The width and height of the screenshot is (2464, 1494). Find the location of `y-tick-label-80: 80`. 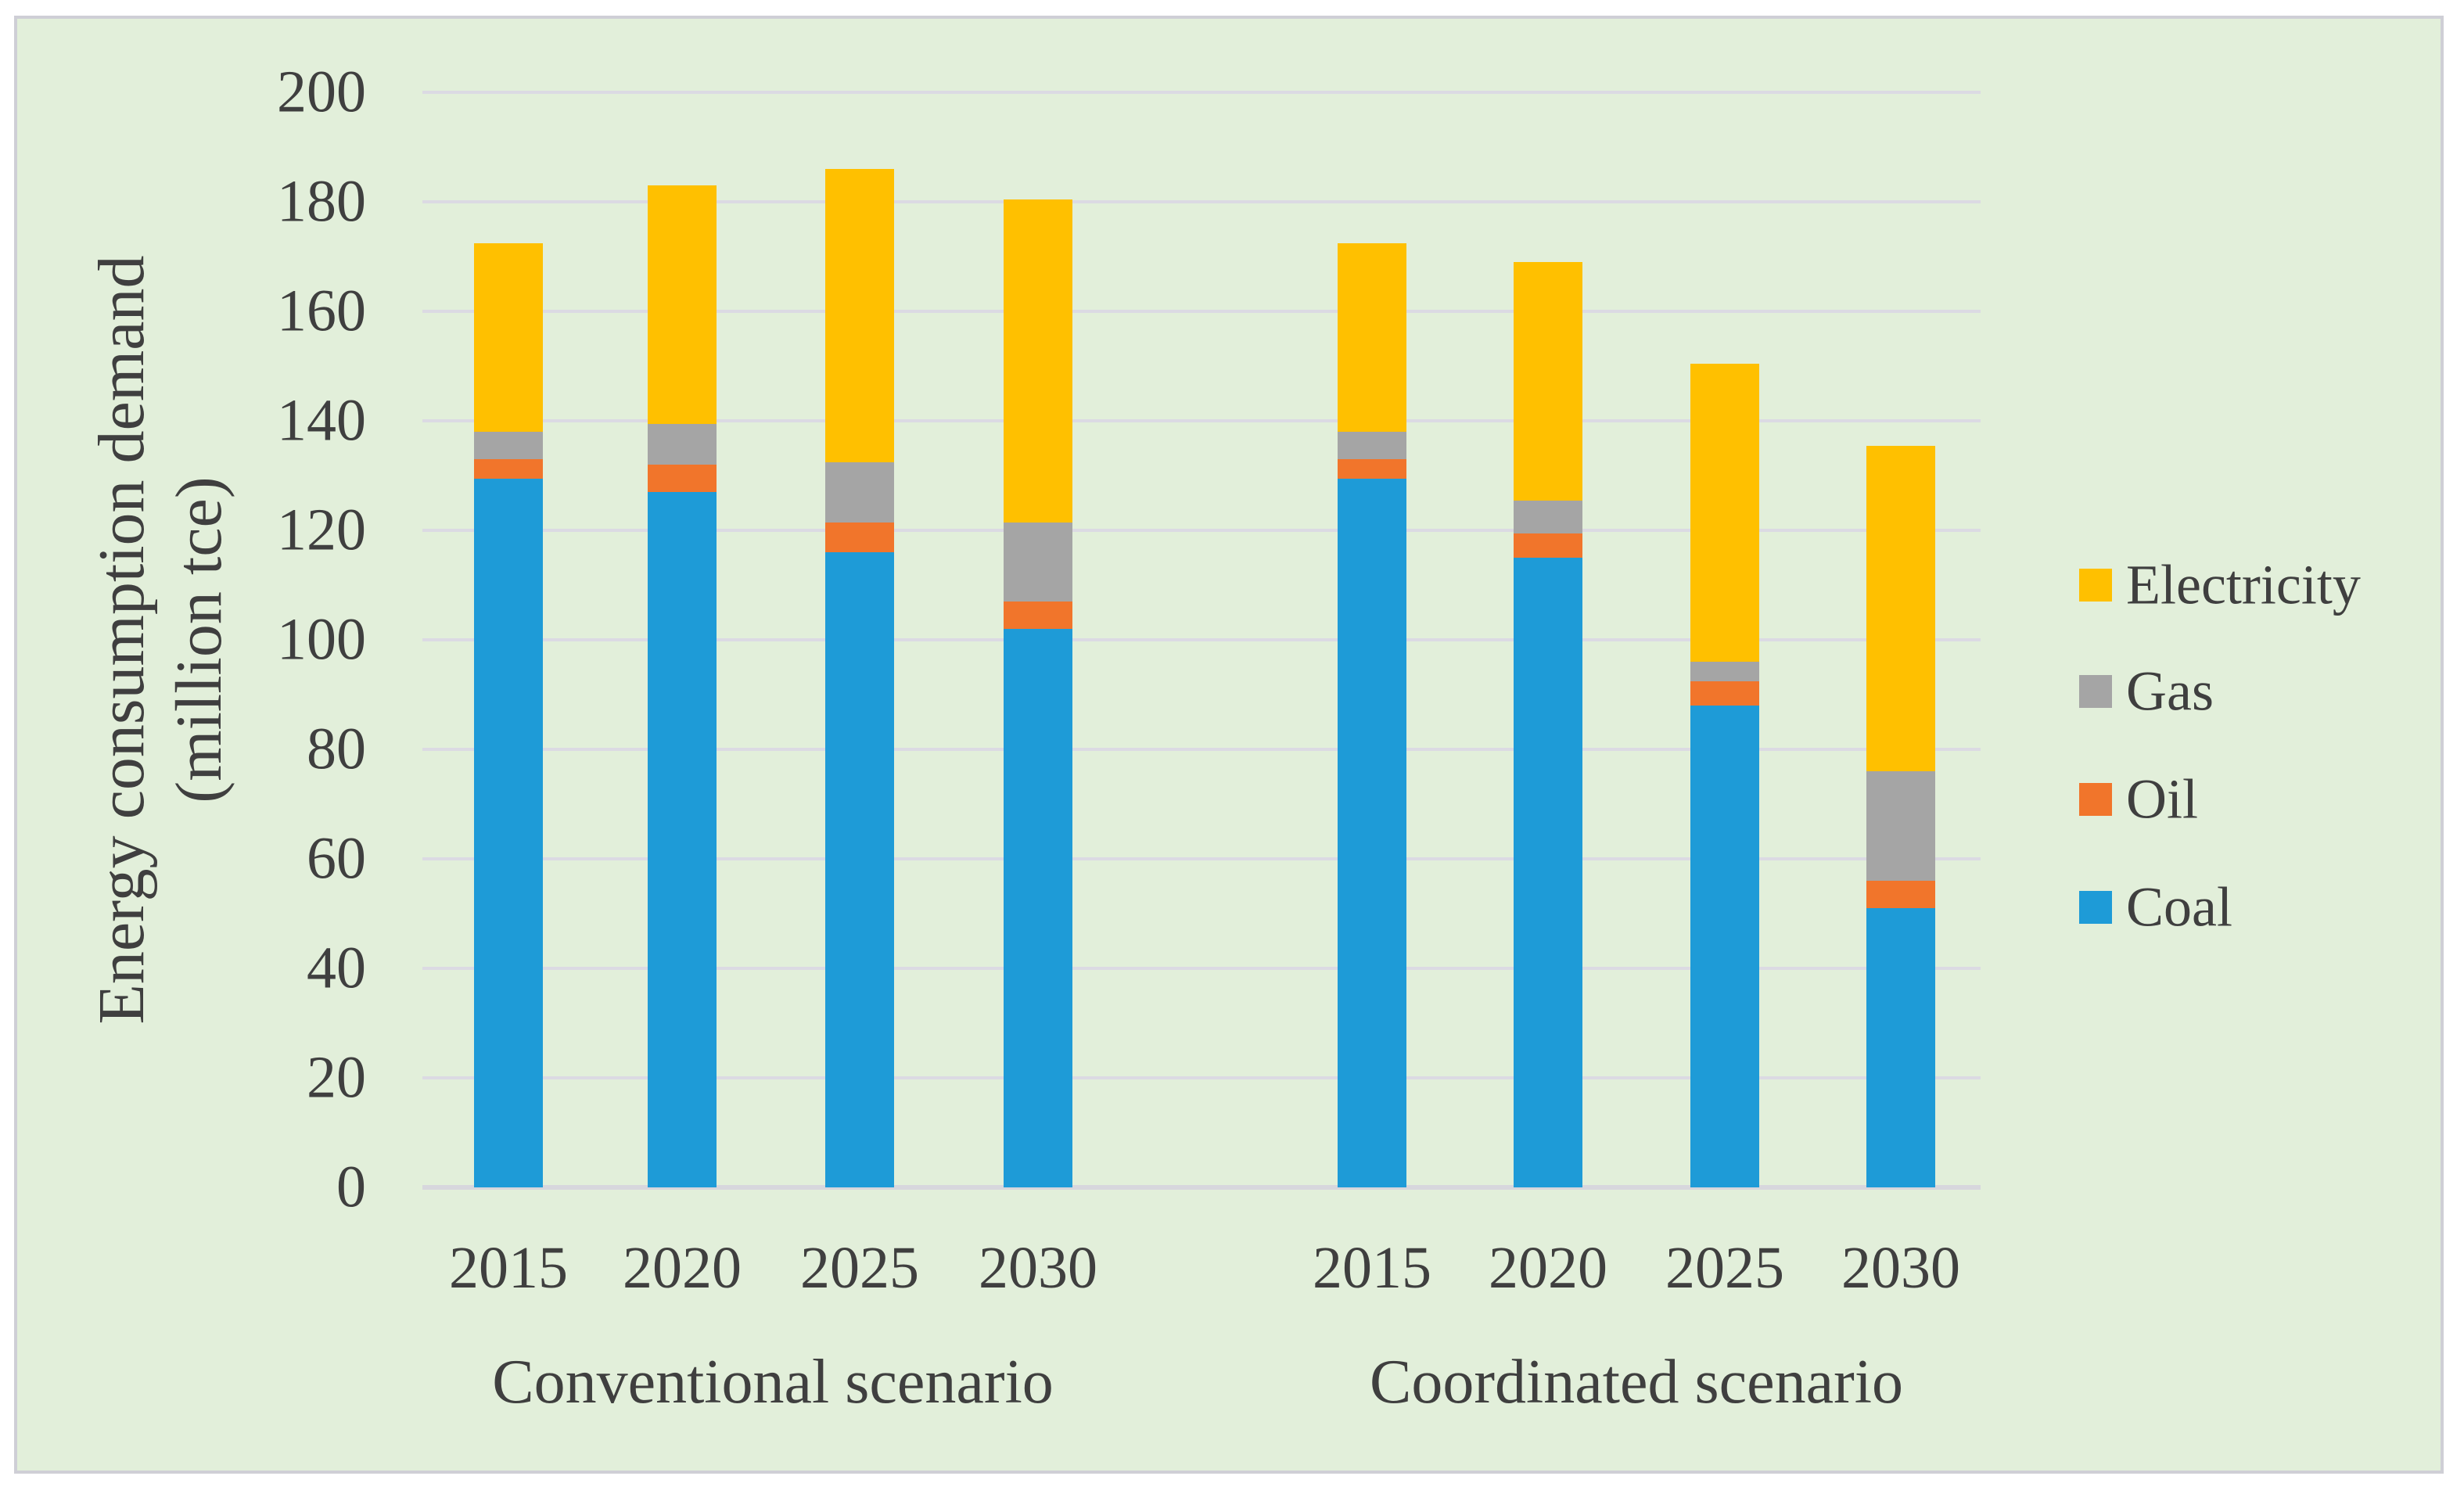

y-tick-label-80: 80 is located at coordinates (336, 749).